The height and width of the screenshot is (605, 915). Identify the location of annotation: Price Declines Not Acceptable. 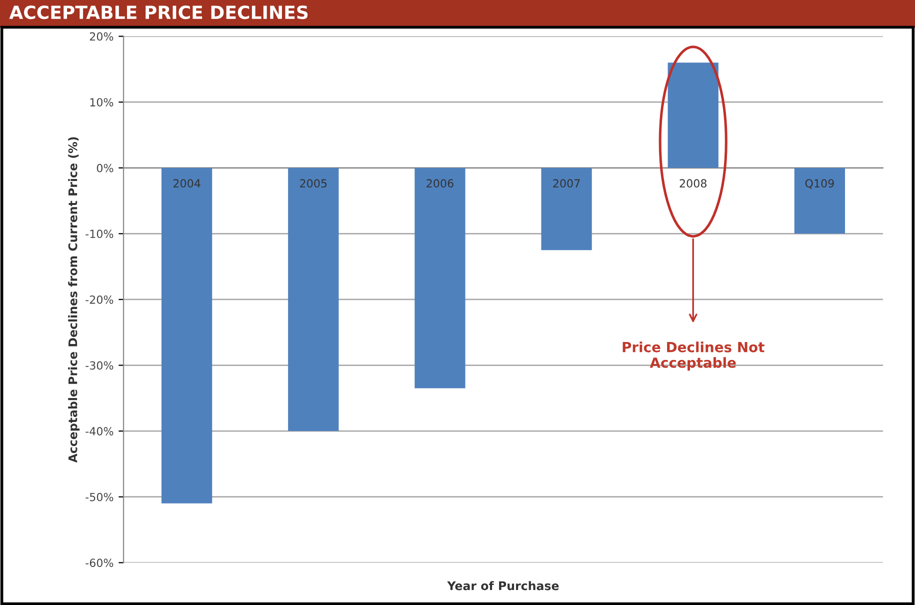
(693, 356).